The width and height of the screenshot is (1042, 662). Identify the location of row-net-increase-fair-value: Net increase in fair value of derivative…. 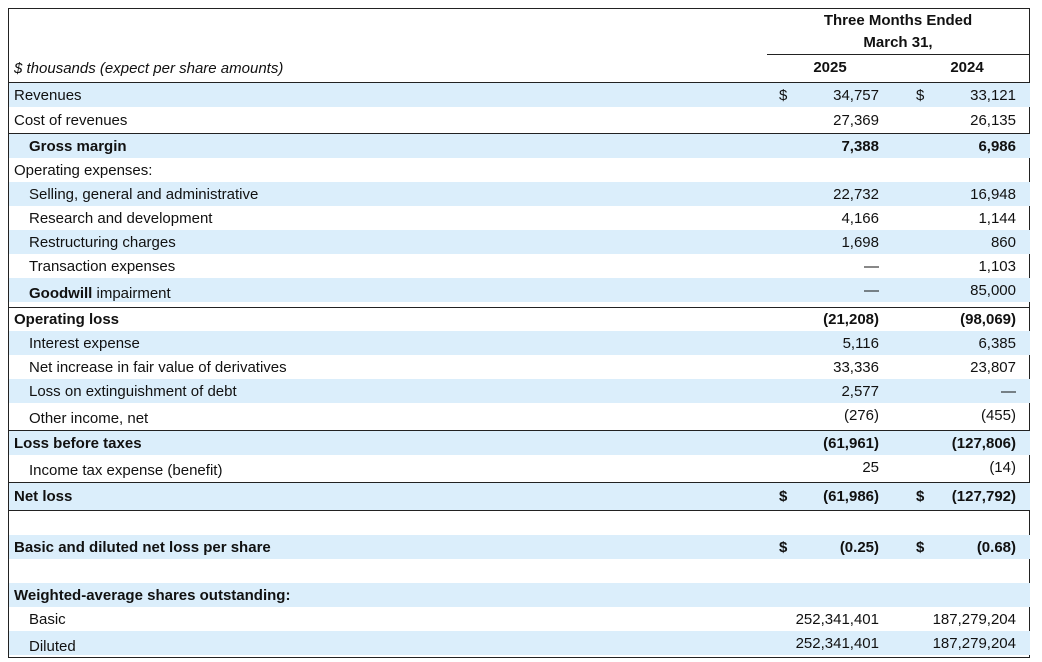
(519, 367).